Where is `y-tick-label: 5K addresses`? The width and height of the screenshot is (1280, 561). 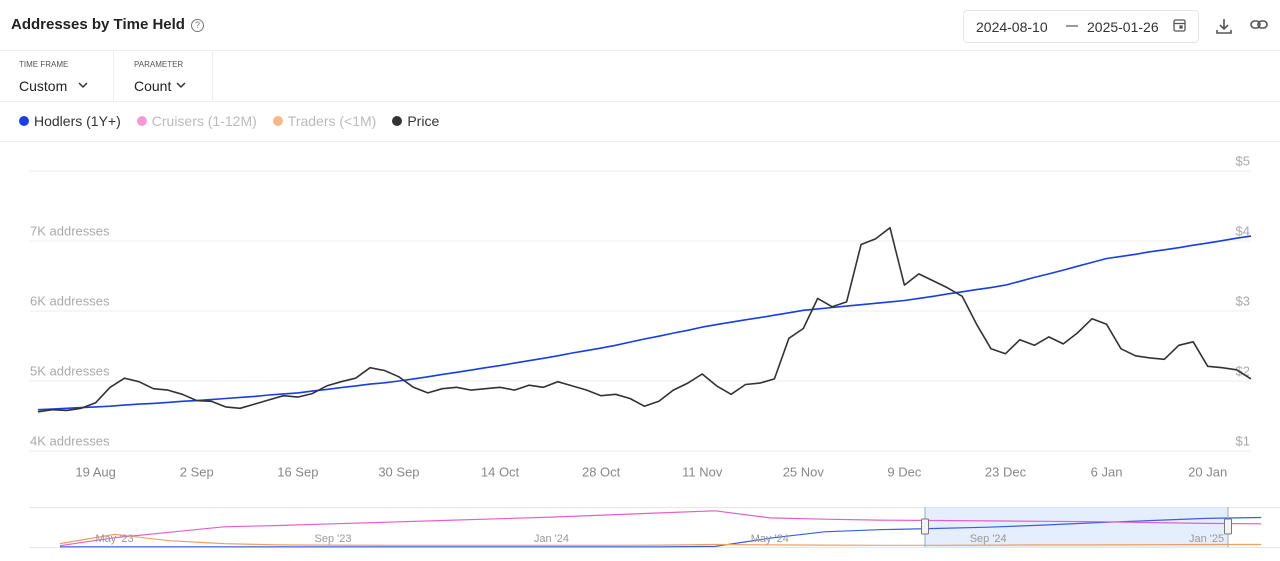 y-tick-label: 5K addresses is located at coordinates (70, 370).